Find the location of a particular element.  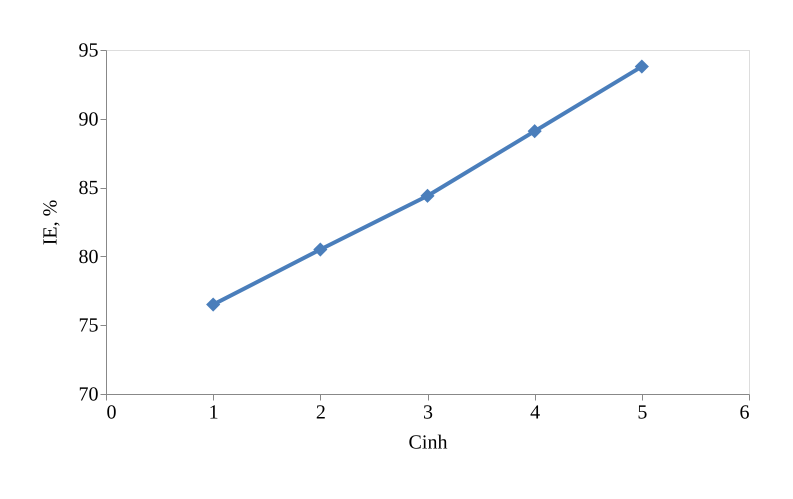

y-tick-label: 75 is located at coordinates (88, 325).